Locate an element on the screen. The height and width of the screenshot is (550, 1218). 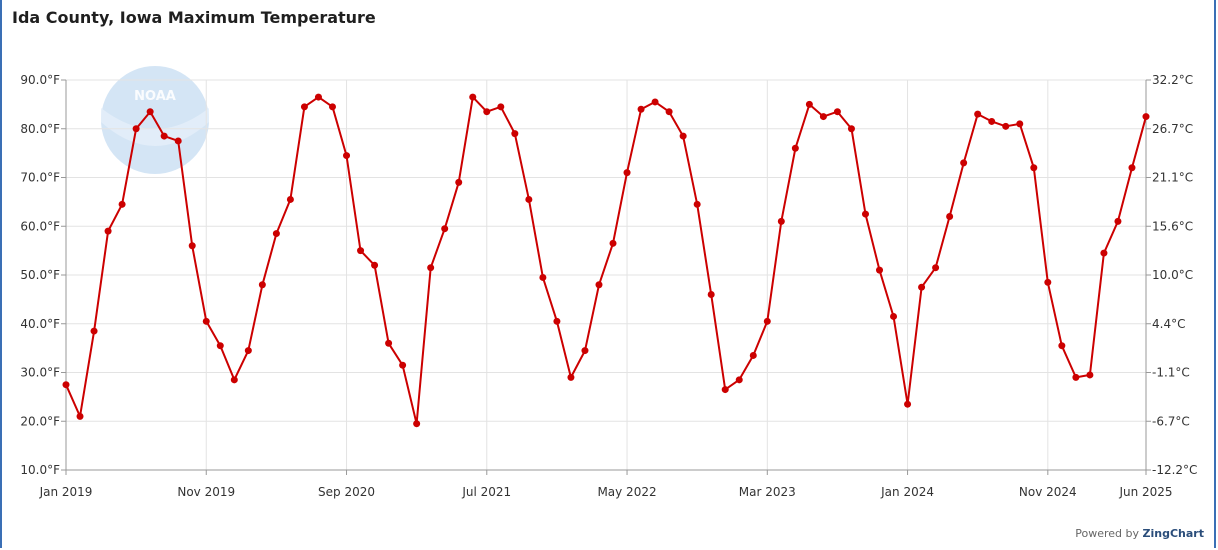
powered-prefix: Powered by is located at coordinates (1107, 533).